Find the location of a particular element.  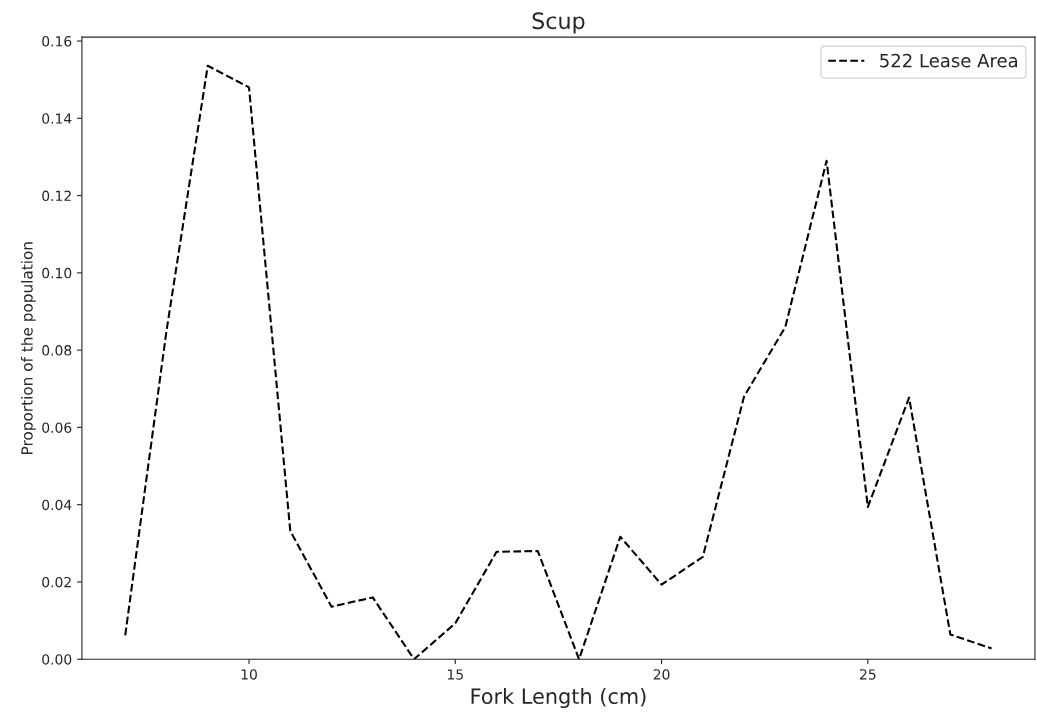

y-tick-label: 0.06 is located at coordinates (57, 427).